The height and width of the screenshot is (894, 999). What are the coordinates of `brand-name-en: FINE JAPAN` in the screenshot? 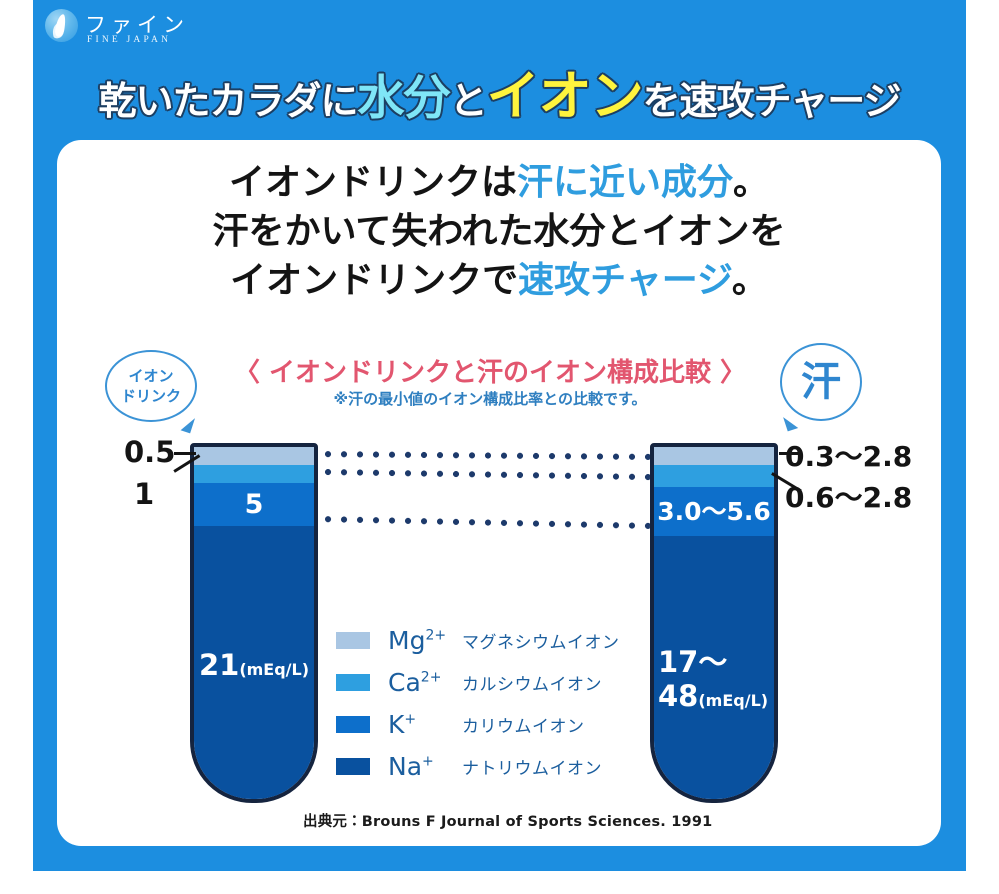 It's located at (129, 40).